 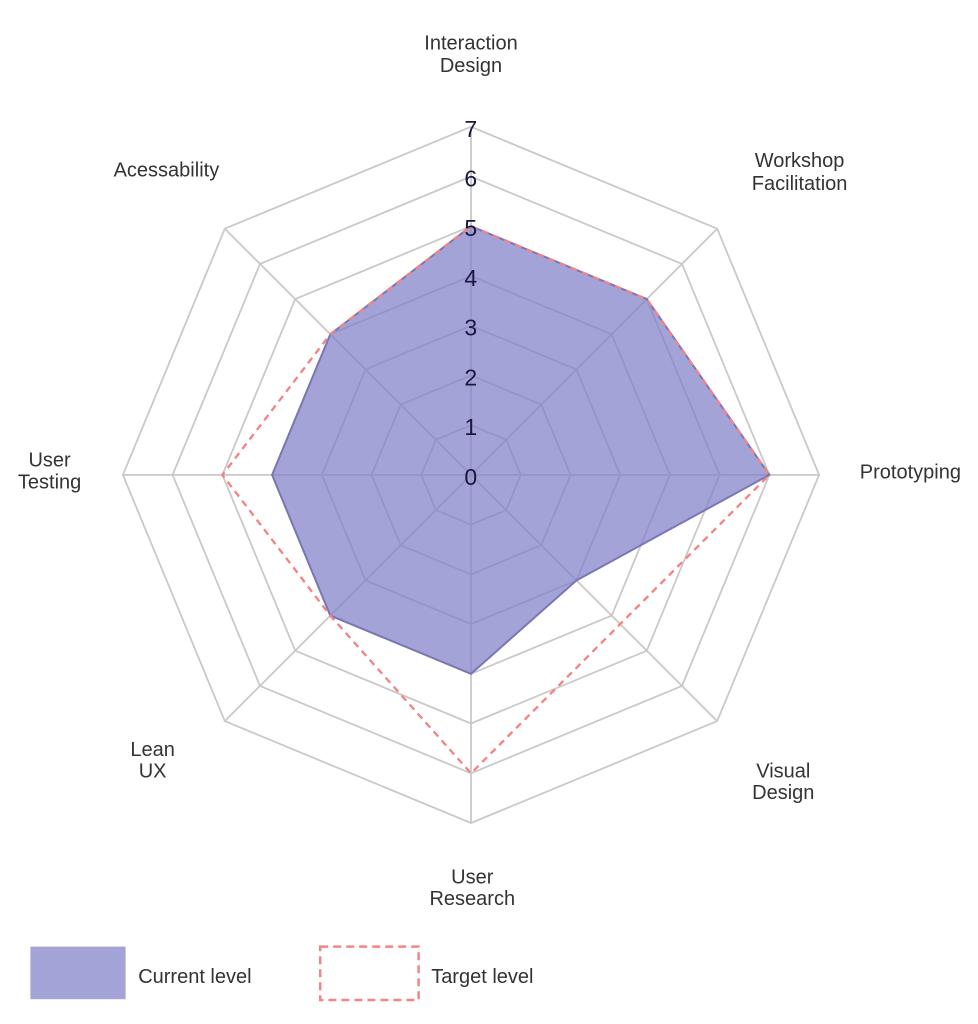 I want to click on svg-text: 4, so click(x=470, y=278).